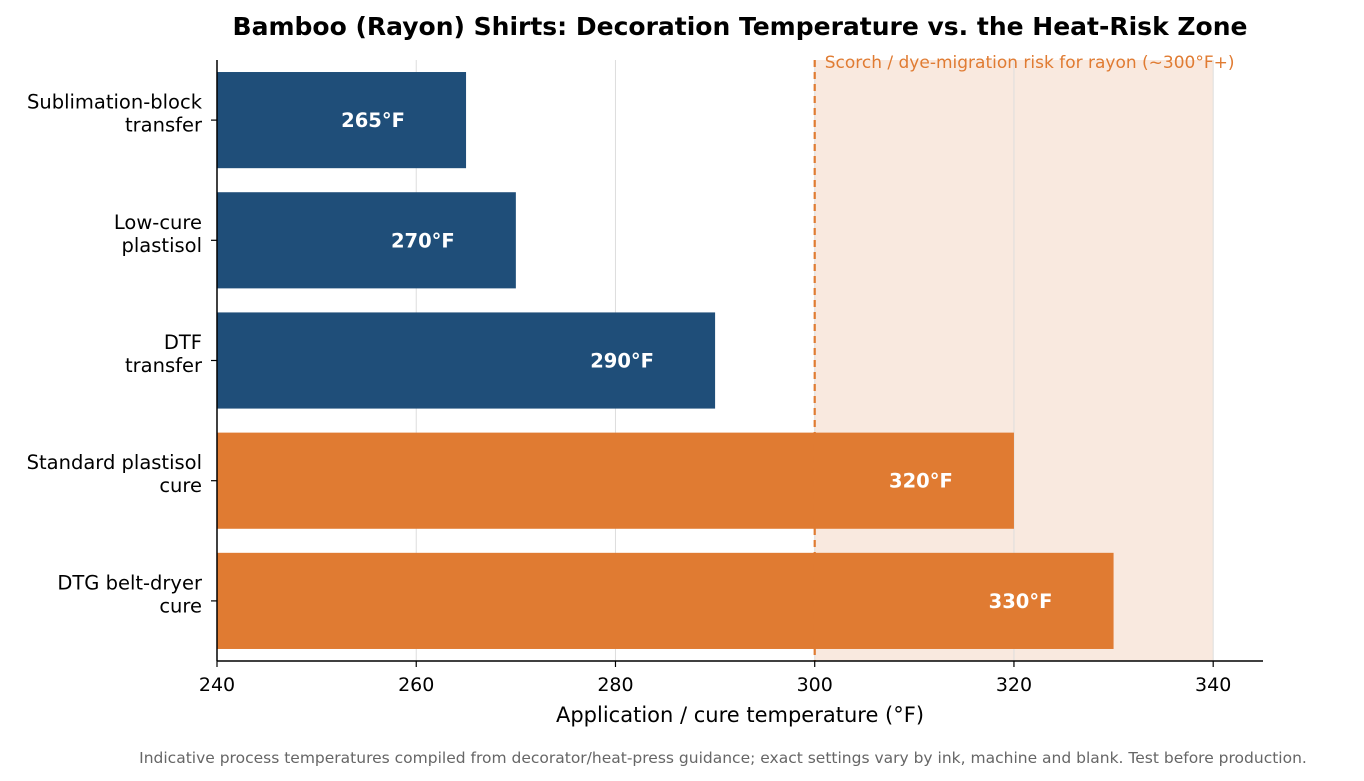  Describe the element at coordinates (423, 240) in the screenshot. I see `bar-value-label: 270°F` at that location.